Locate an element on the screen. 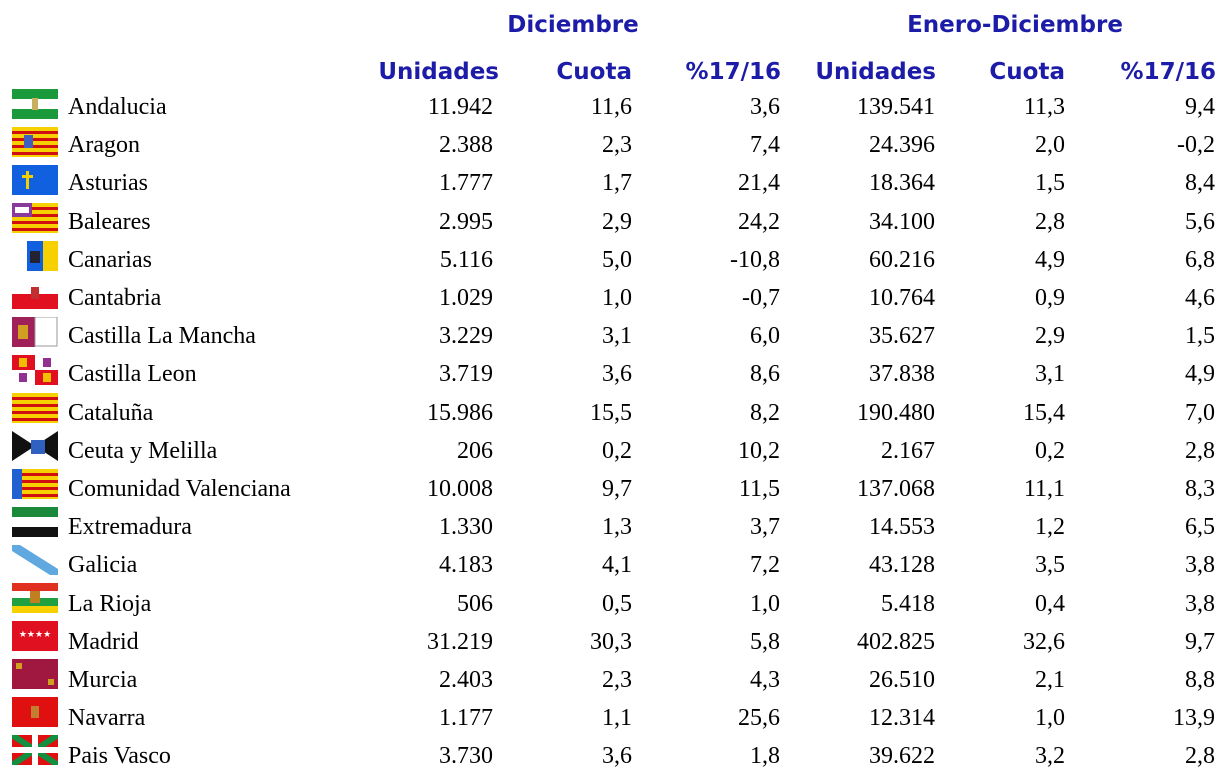  cell: 2.403 is located at coordinates (466, 680).